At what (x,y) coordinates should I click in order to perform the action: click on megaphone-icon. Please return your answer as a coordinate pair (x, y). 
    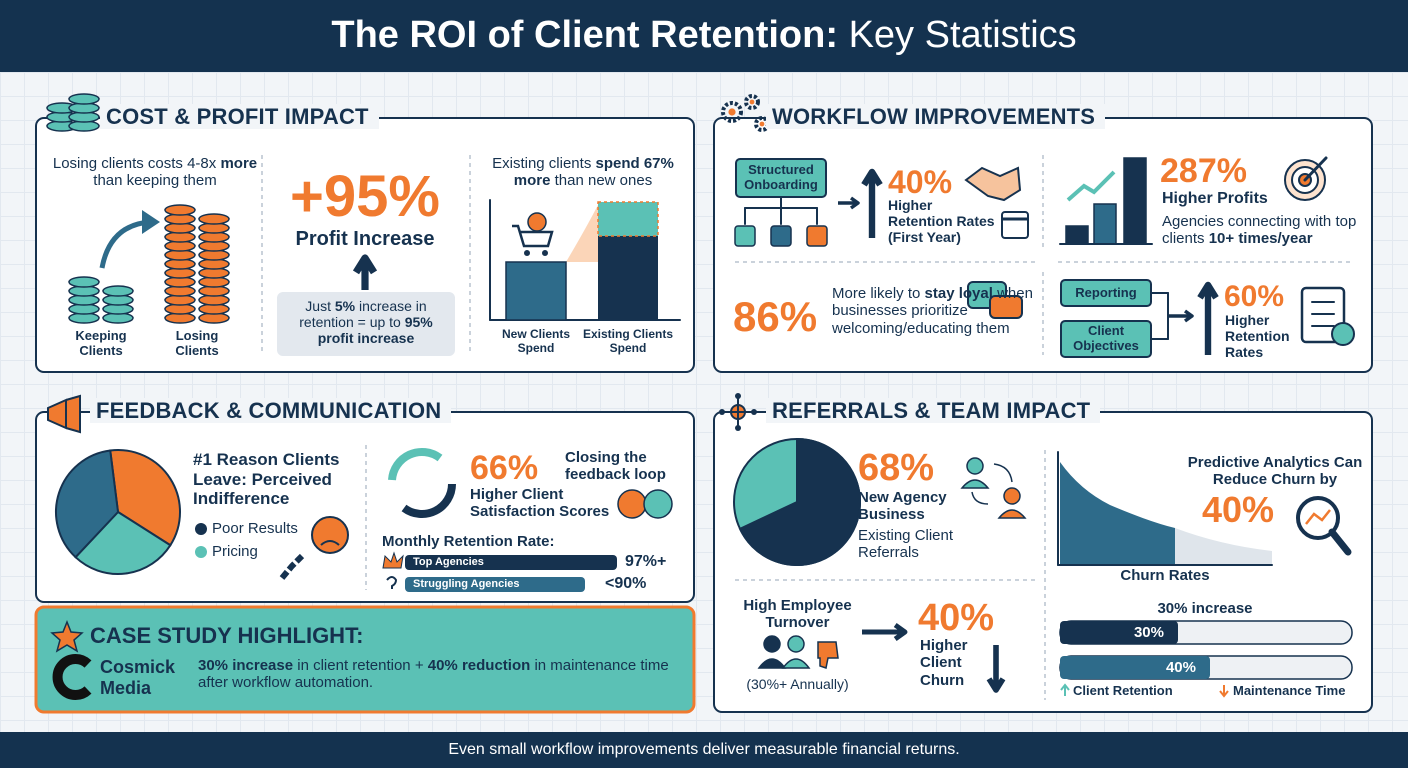
    Looking at the image, I should click on (64, 414).